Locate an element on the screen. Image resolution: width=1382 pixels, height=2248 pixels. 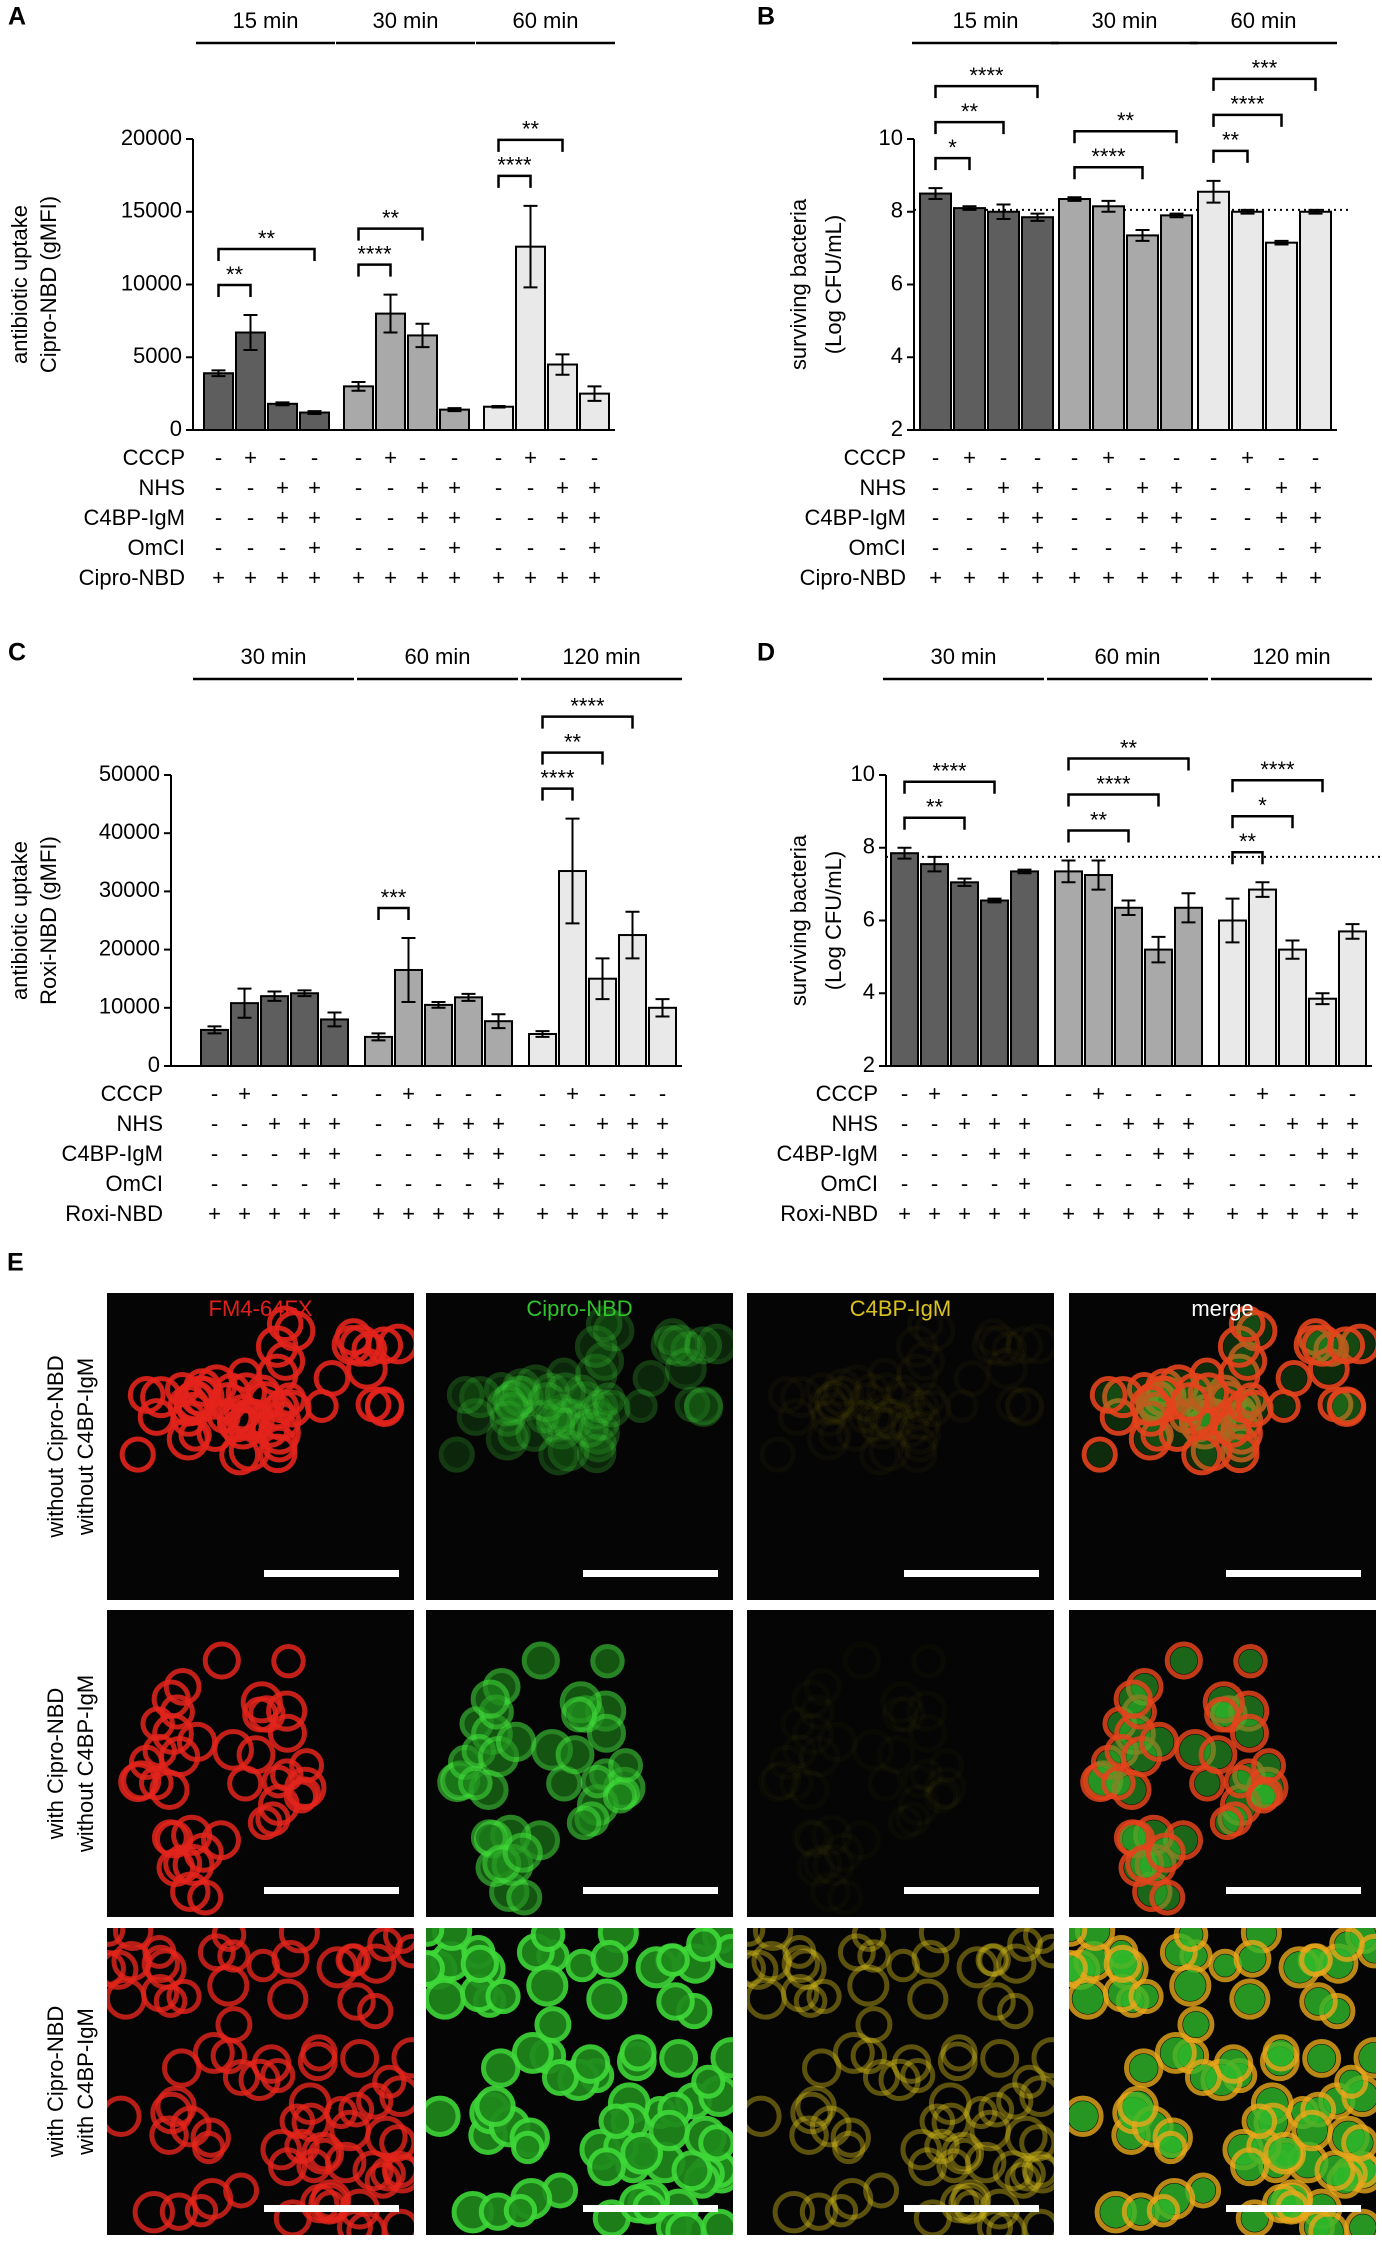
y-tick-label: 10000 is located at coordinates (151, 282).